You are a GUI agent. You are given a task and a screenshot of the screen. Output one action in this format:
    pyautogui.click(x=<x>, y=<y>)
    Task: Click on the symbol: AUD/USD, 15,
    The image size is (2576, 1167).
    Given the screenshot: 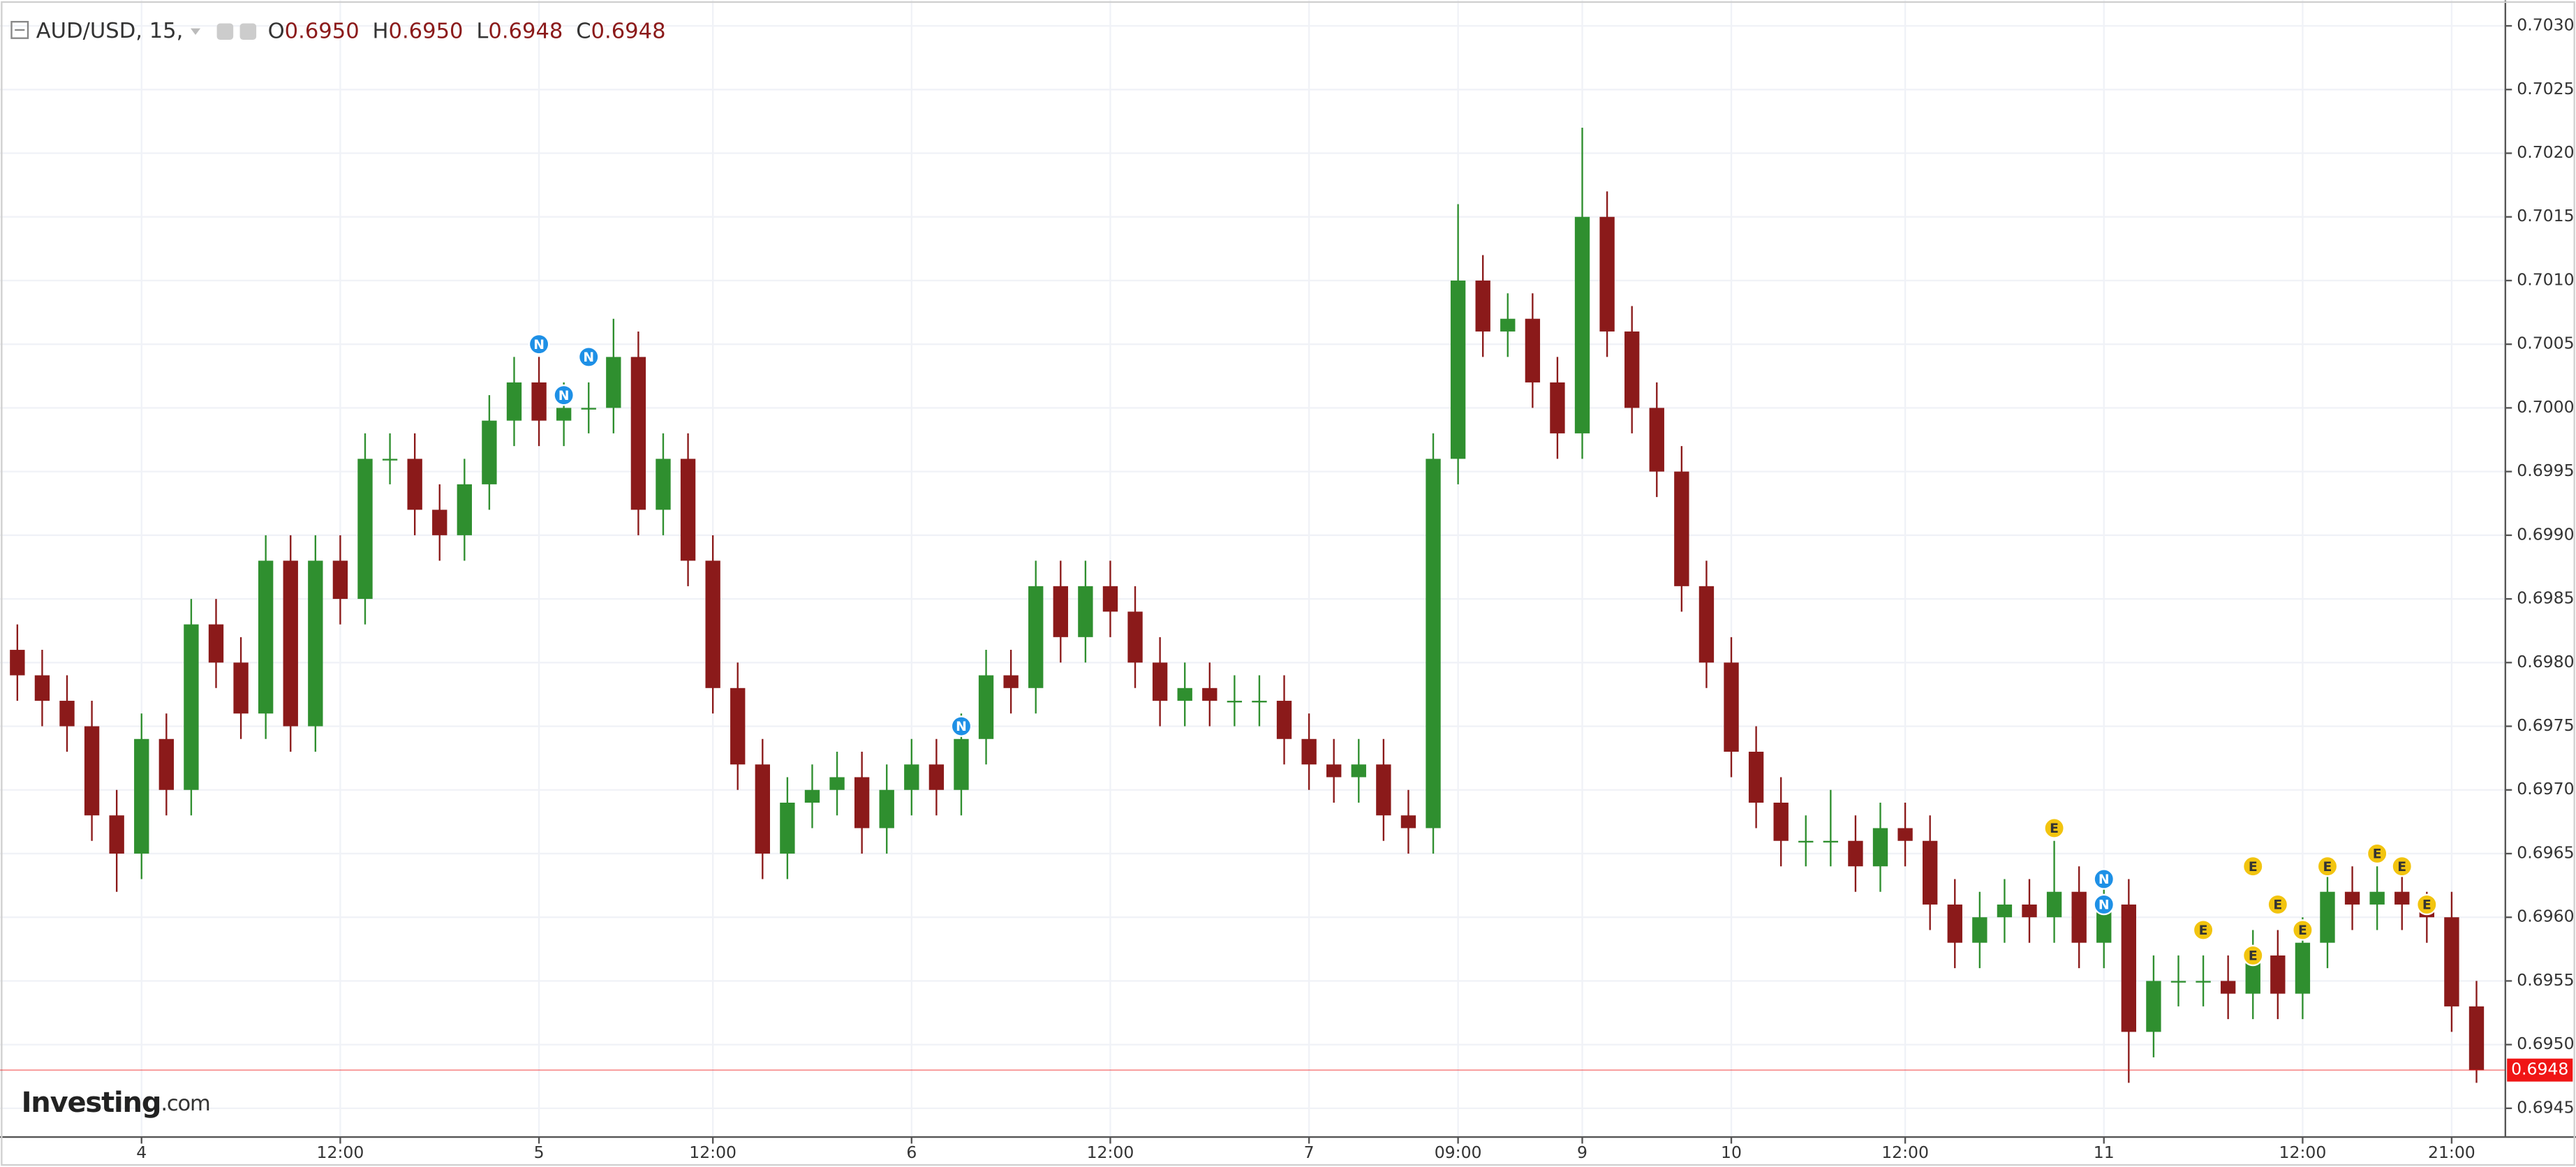 What is the action you would take?
    pyautogui.click(x=110, y=31)
    